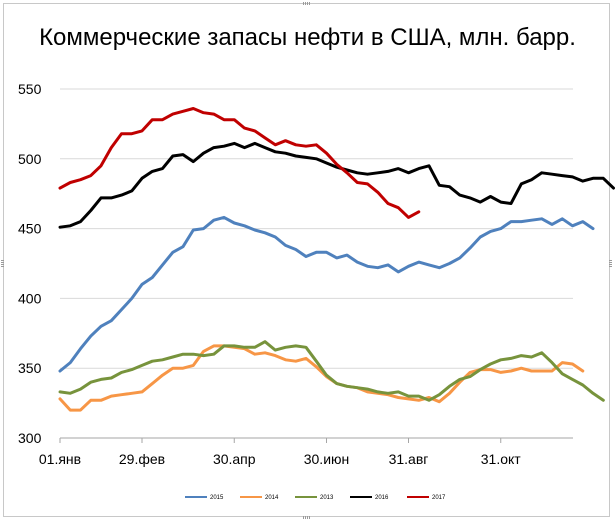 This screenshot has width=615, height=522. Describe the element at coordinates (30, 368) in the screenshot. I see `y-tick-label: 350` at that location.